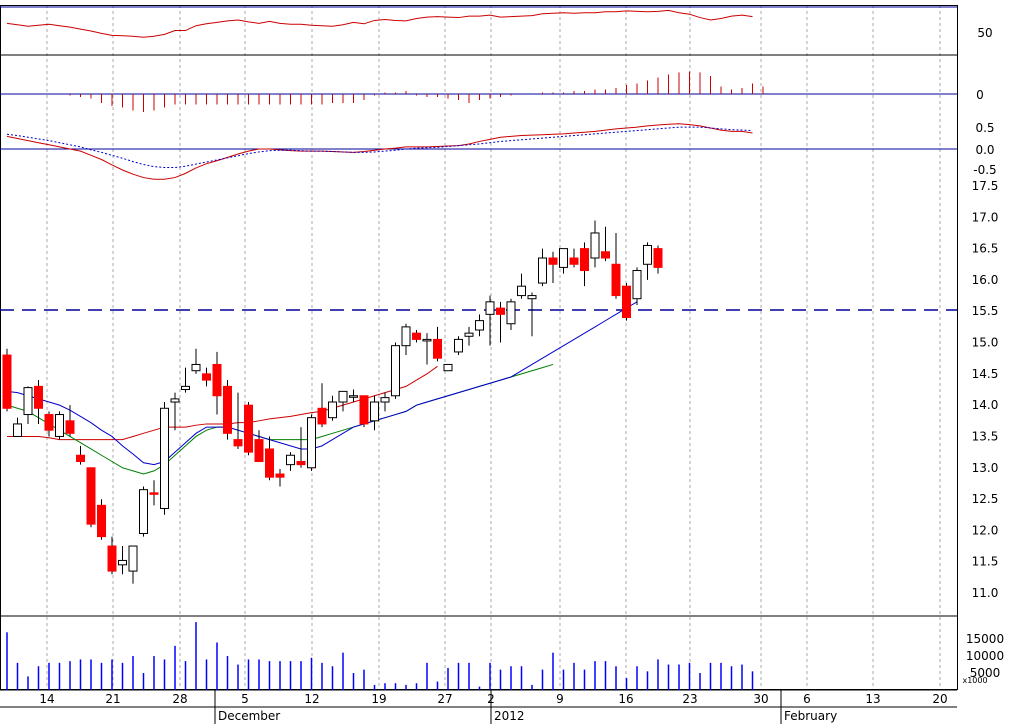 The width and height of the screenshot is (1015, 728). Describe the element at coordinates (444, 699) in the screenshot. I see `date-tick-label: 27` at that location.